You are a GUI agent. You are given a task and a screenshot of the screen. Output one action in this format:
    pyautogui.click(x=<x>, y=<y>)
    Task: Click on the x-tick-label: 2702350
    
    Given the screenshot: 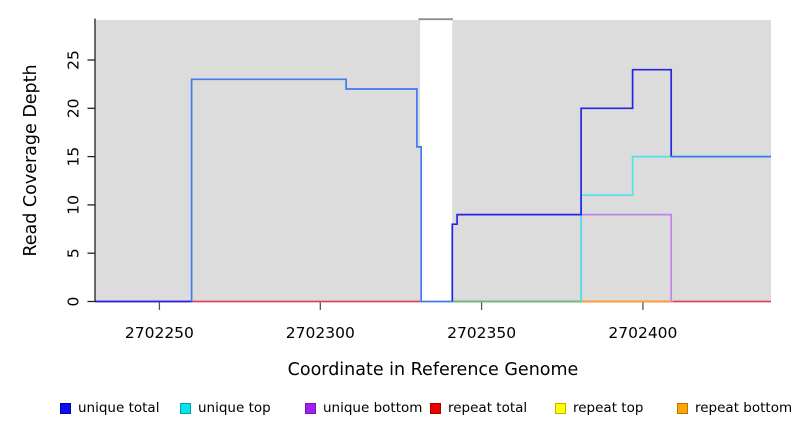 What is the action you would take?
    pyautogui.click(x=481, y=333)
    